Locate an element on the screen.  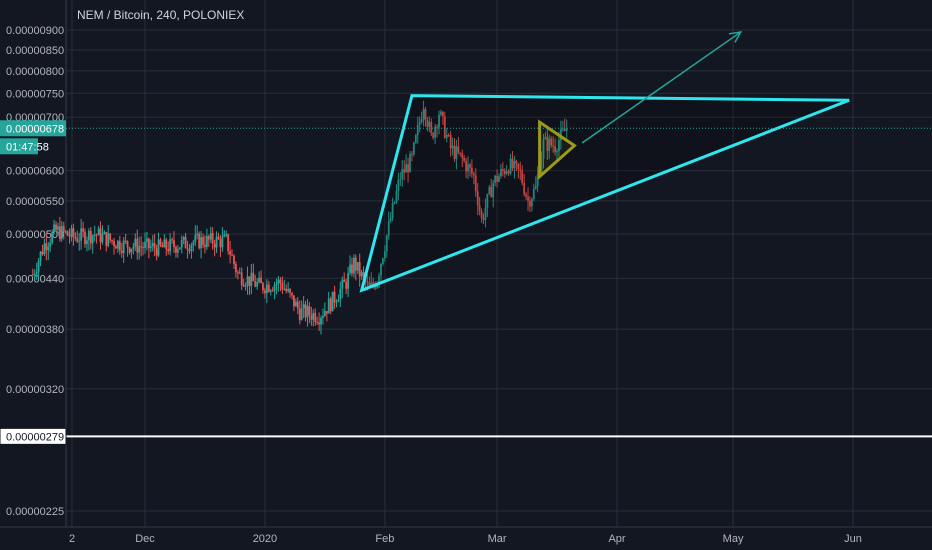
pennant-pattern is located at coordinates (557, 149).